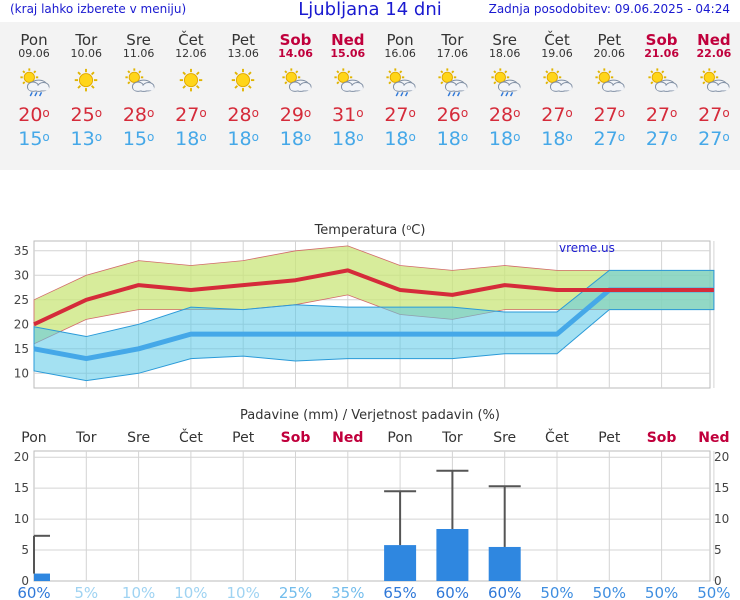 The width and height of the screenshot is (740, 600). Describe the element at coordinates (505, 86) in the screenshot. I see `forecast-day: Sre 18.06 28o 18o` at that location.